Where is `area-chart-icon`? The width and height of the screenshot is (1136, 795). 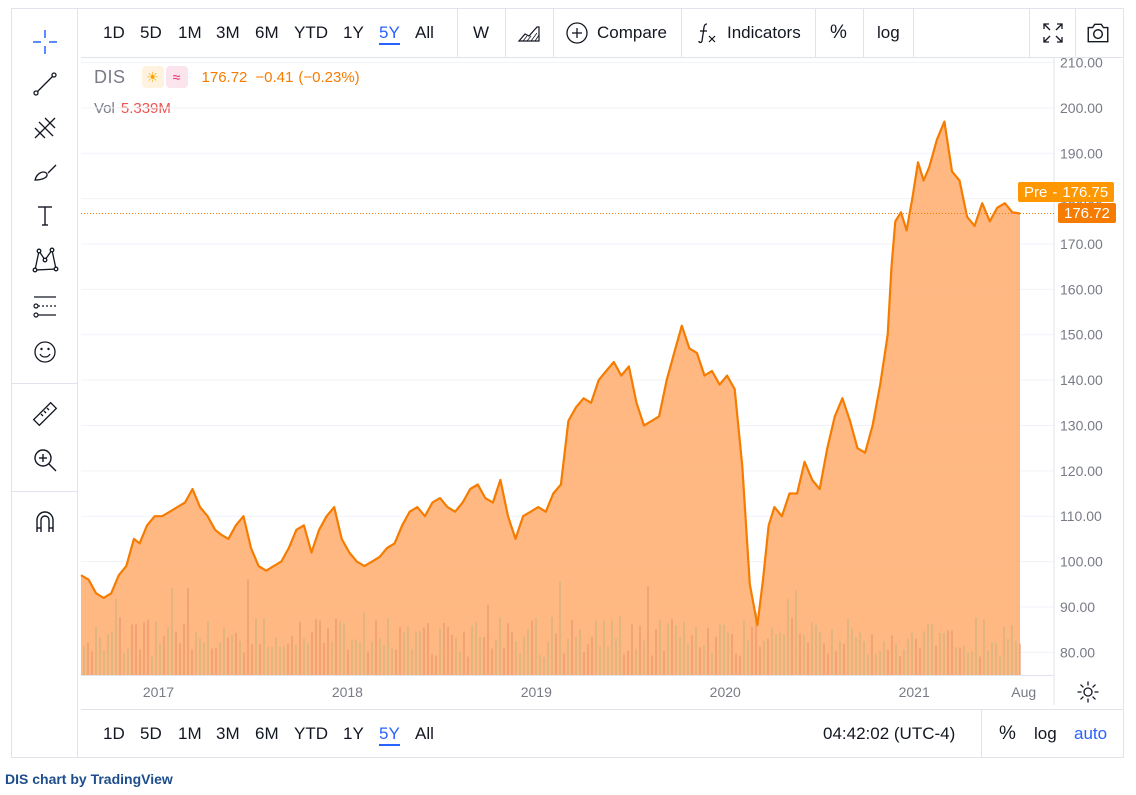
area-chart-icon is located at coordinates (528, 34).